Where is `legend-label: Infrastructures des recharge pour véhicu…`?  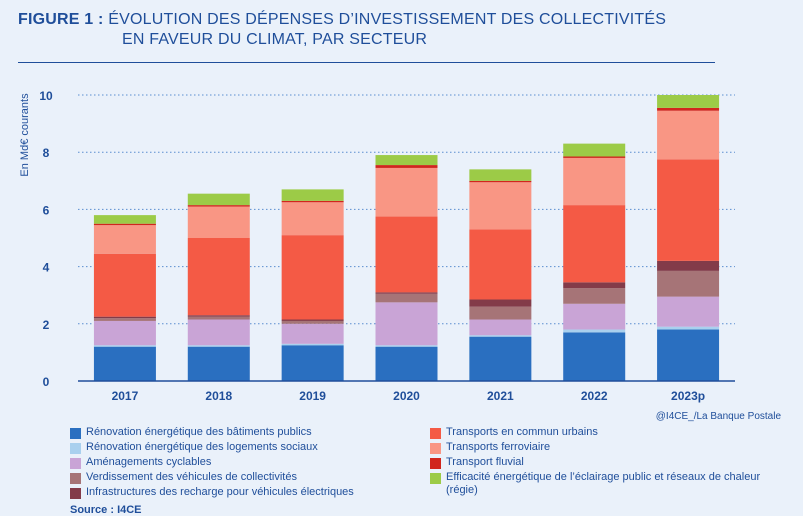 legend-label: Infrastructures des recharge pour véhicu… is located at coordinates (220, 492).